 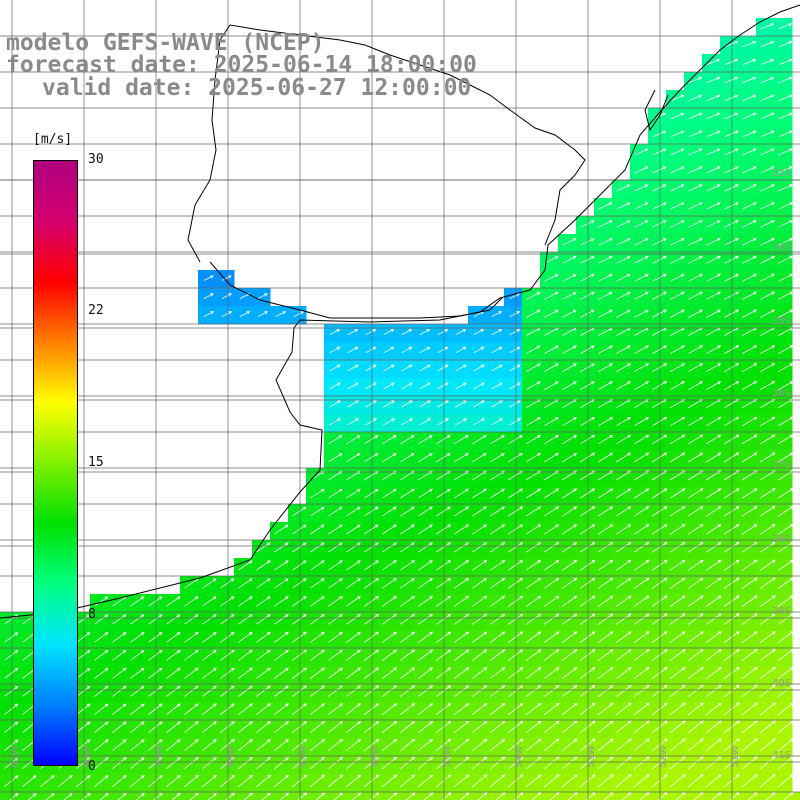 What do you see at coordinates (781, 611) in the screenshot?
I see `lat-label: 39S` at bounding box center [781, 611].